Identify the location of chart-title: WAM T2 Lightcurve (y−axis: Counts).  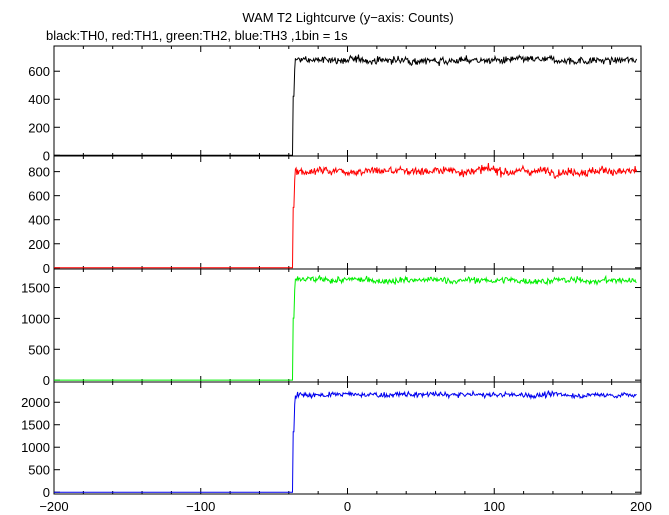
(347, 17).